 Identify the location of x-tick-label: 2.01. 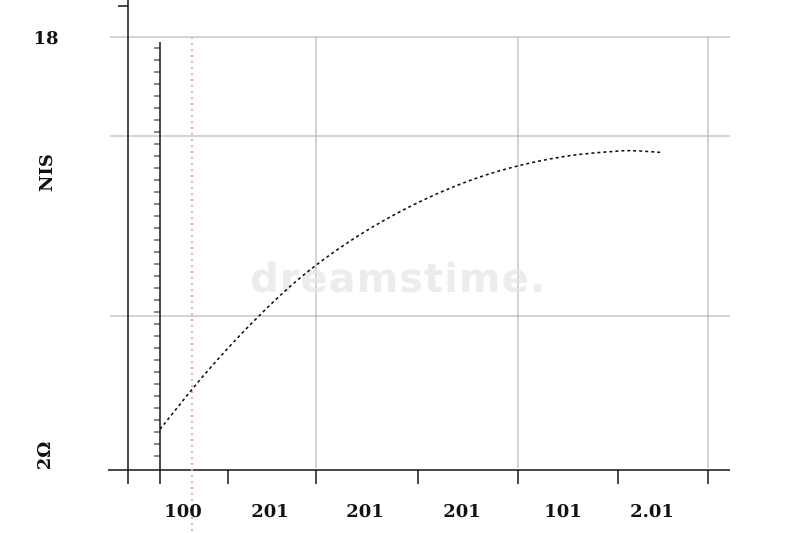
(652, 511).